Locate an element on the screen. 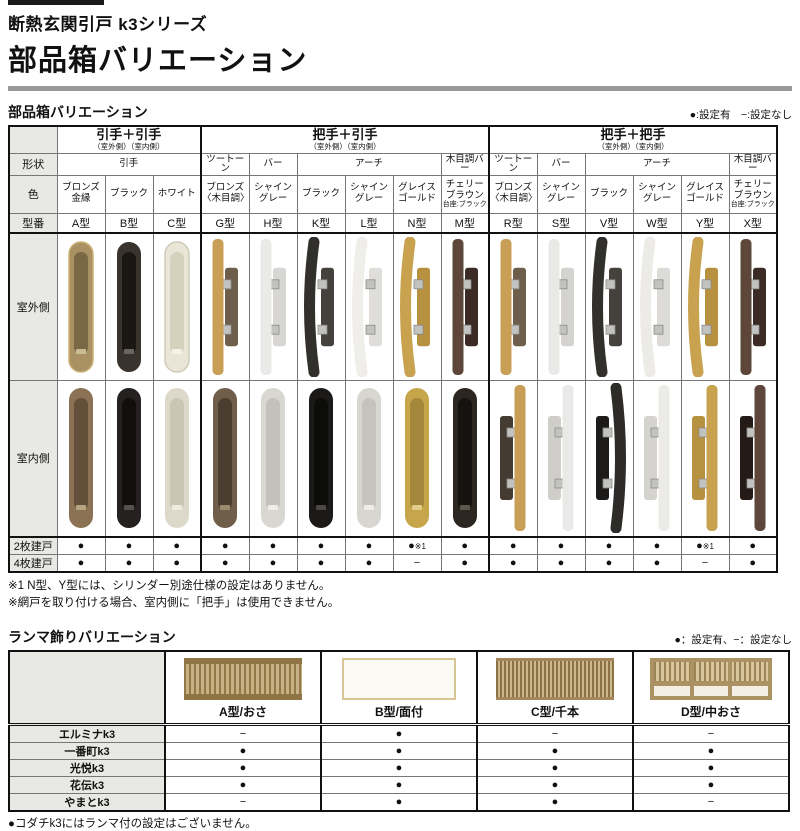 The image size is (800, 831). group-header-cell: 引手＋引手 （室外側）（室内側） is located at coordinates (129, 139).